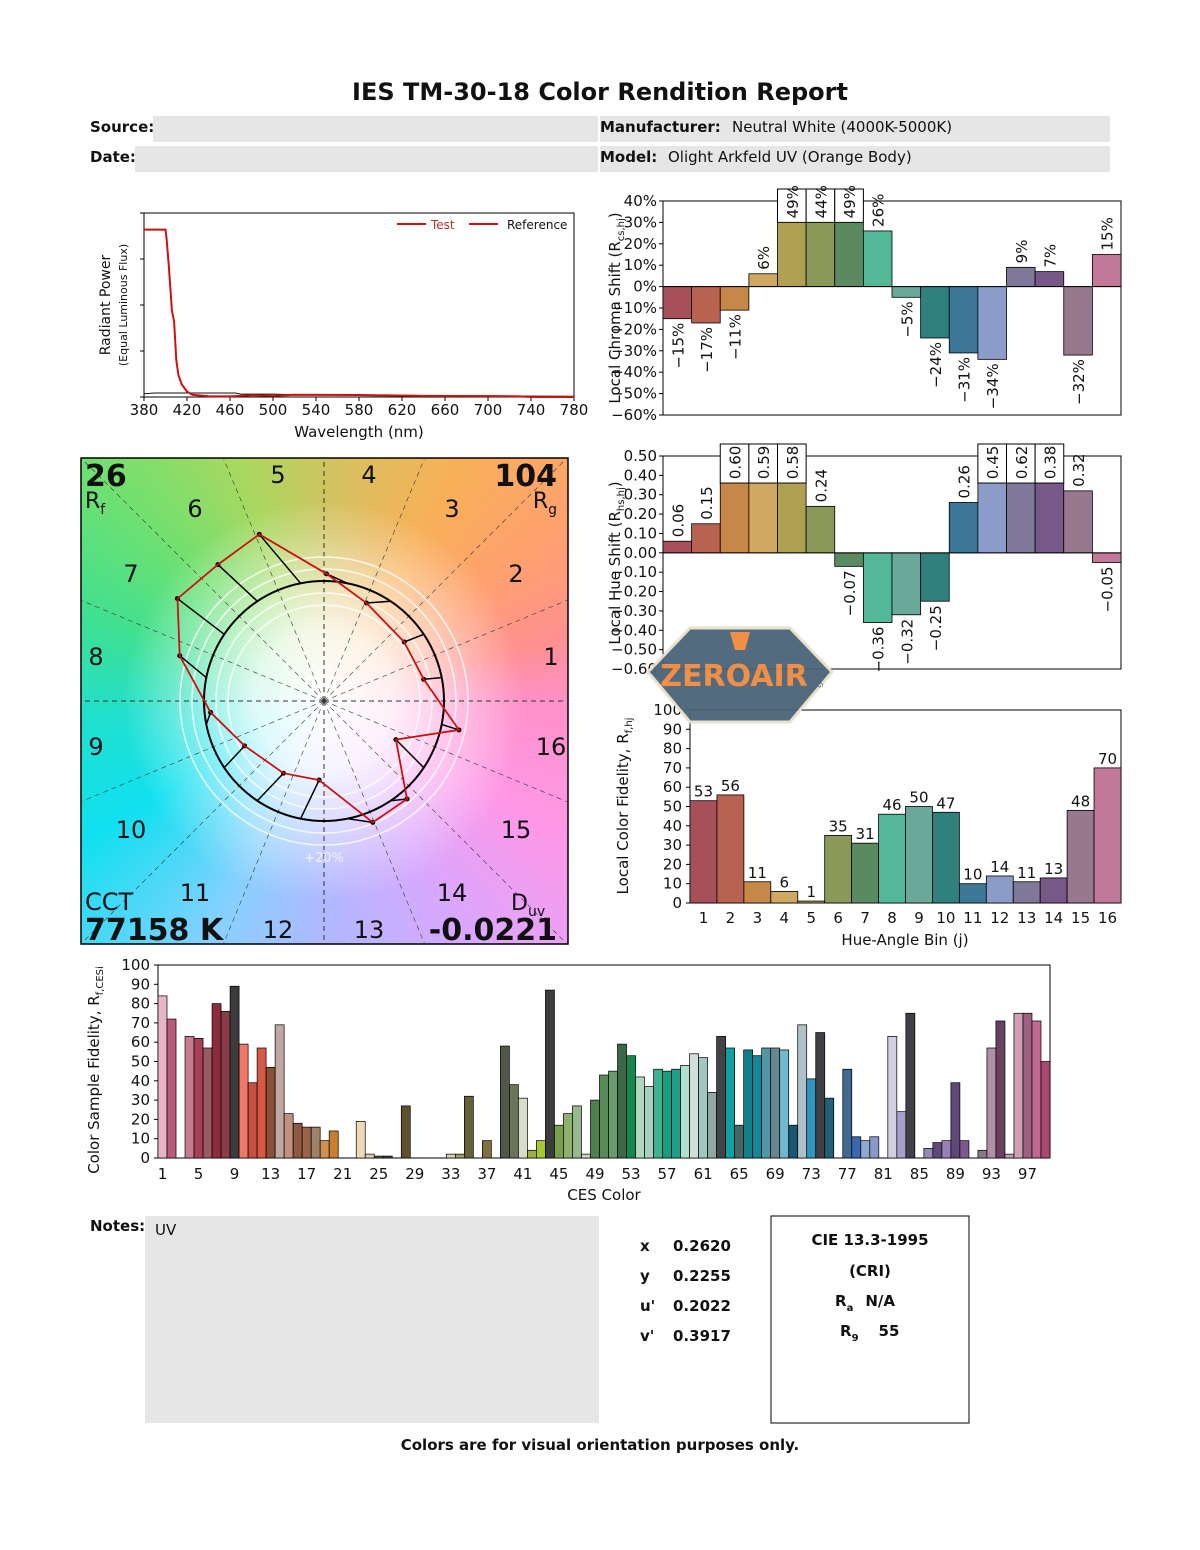 Image resolution: width=1200 pixels, height=1550 pixels. Describe the element at coordinates (486, 1174) in the screenshot. I see `ces-xtick-label: 37` at that location.